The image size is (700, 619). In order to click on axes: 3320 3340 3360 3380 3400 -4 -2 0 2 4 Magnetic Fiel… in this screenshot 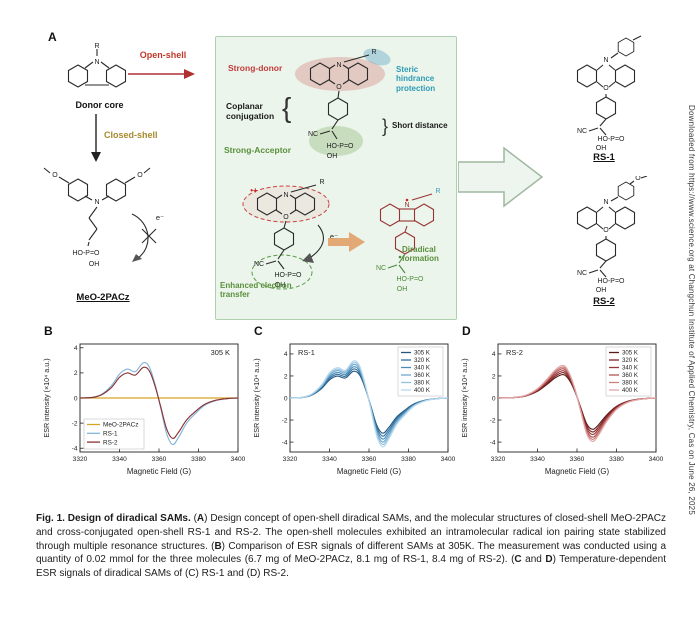, I will do `click(353, 409)`.